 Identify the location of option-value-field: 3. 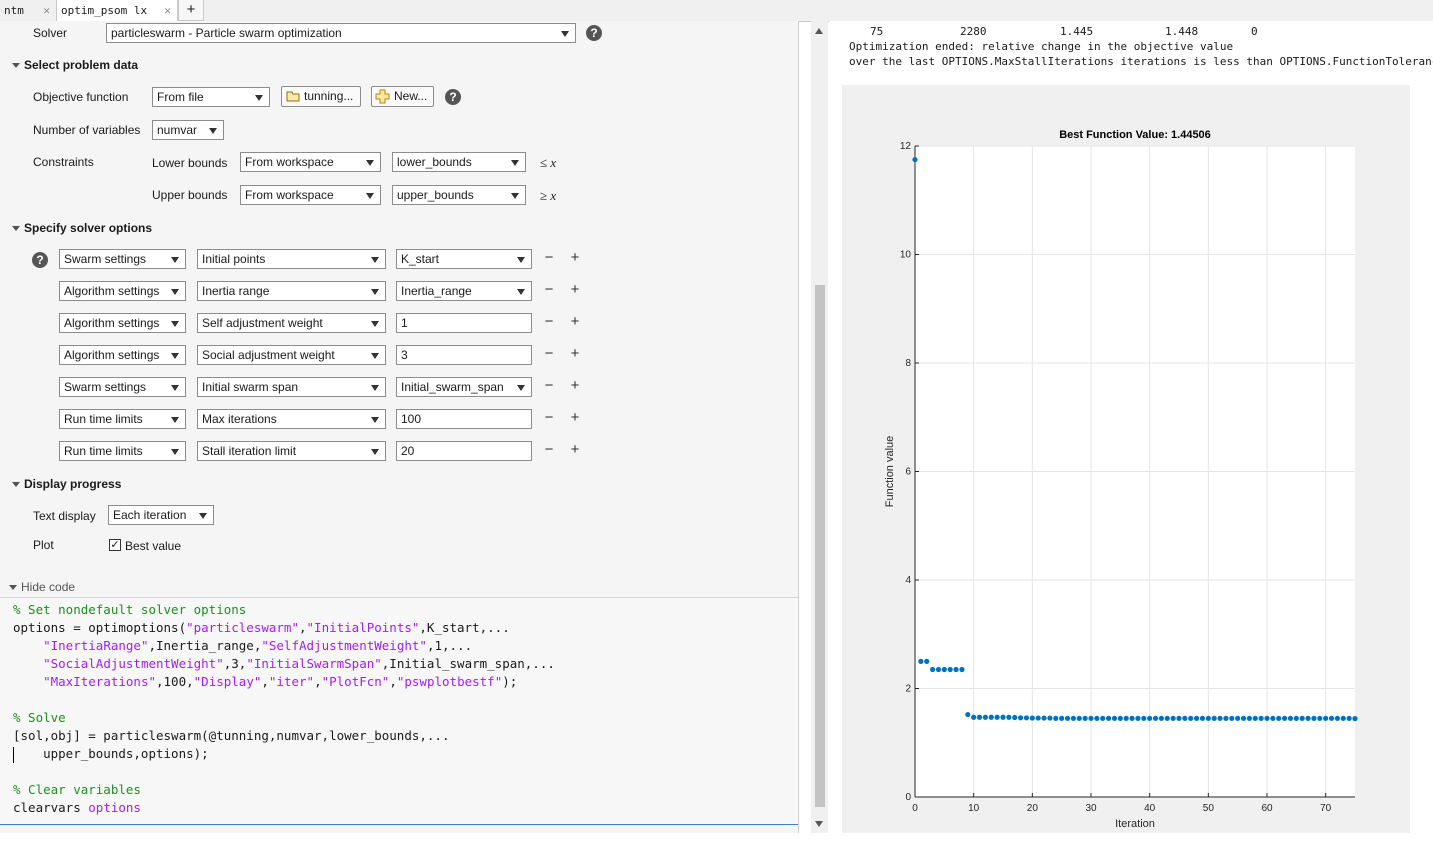
(464, 355).